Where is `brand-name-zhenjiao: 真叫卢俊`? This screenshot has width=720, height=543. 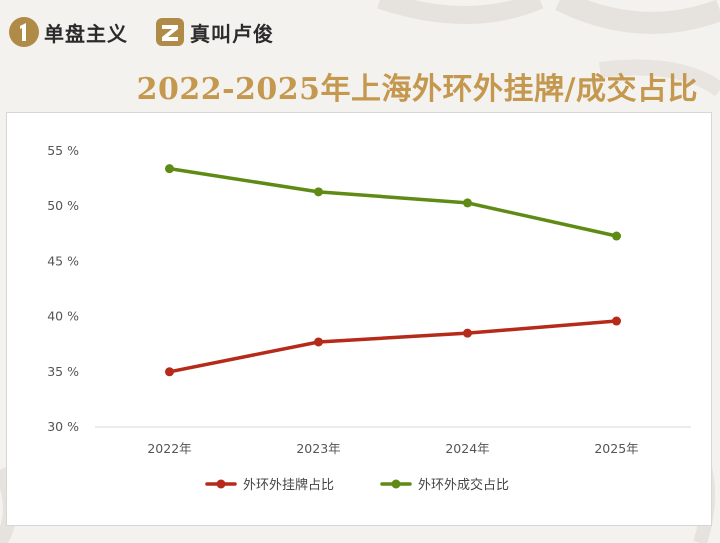 brand-name-zhenjiao: 真叫卢俊 is located at coordinates (232, 33).